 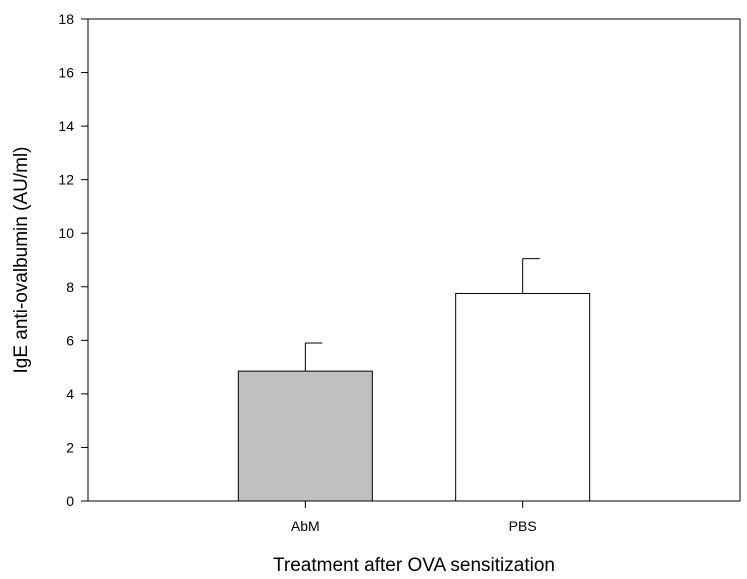 What do you see at coordinates (70, 287) in the screenshot?
I see `y-tick-label: 8` at bounding box center [70, 287].